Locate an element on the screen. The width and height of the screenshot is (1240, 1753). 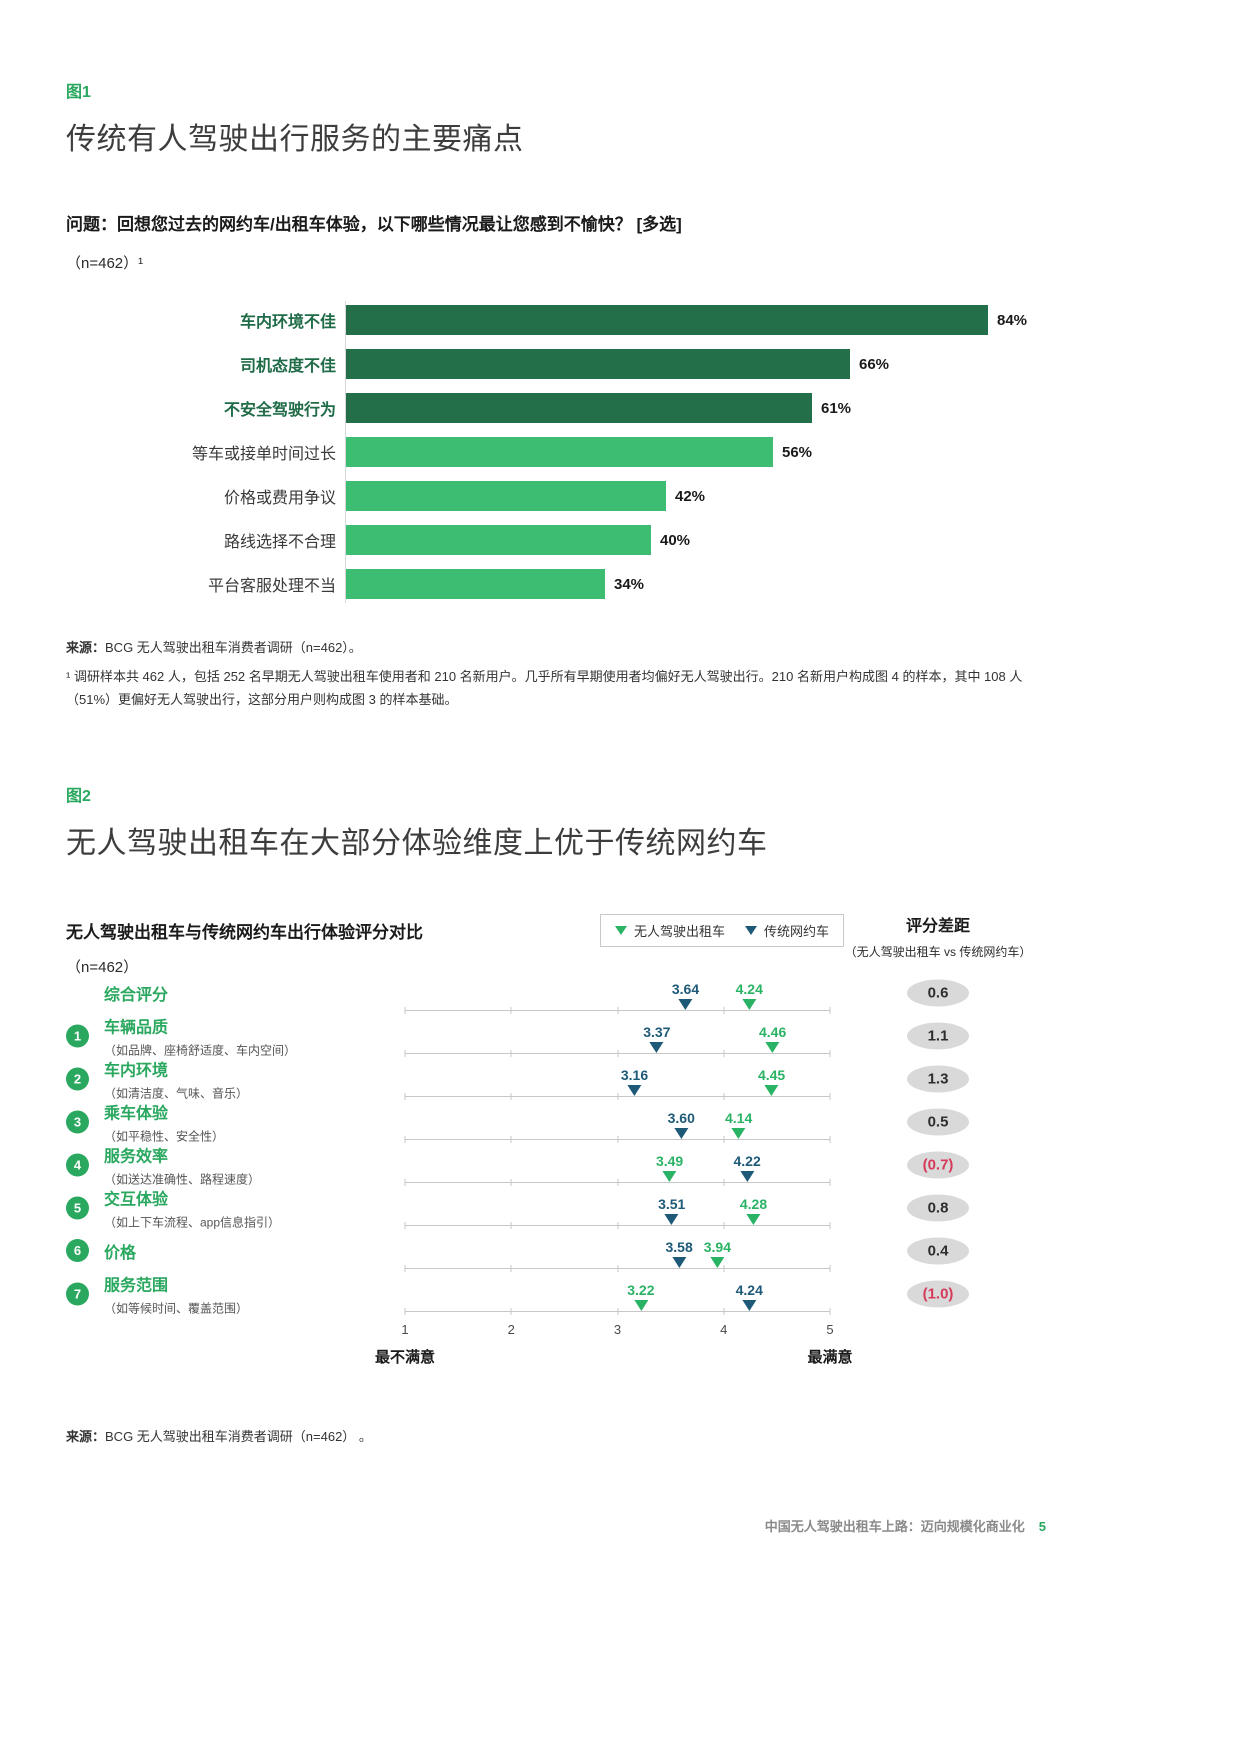
rating-row: 7 服务范围 （如等候时间、覆盖范围） 3.22 4.24 (1.0) is located at coordinates (556, 1294).